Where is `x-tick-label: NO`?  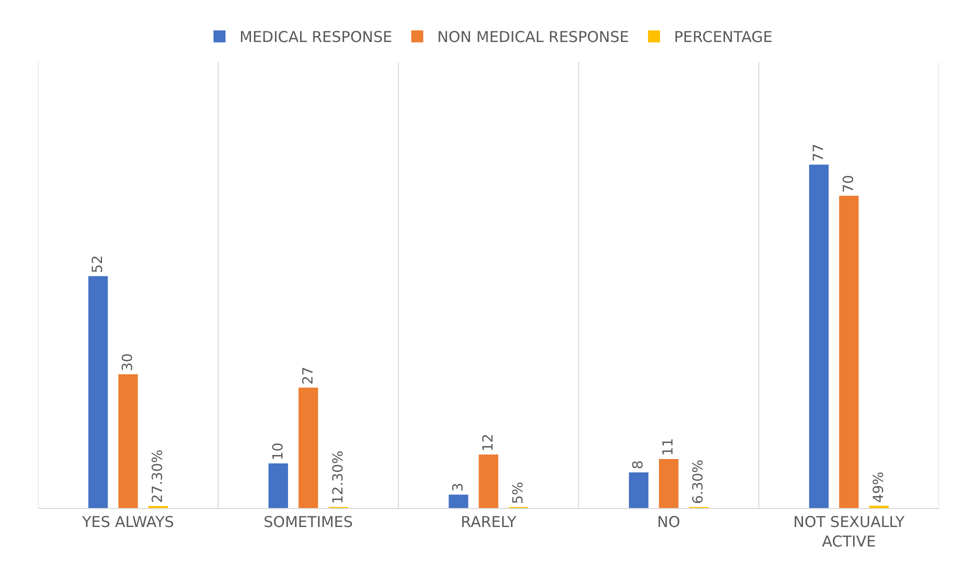
x-tick-label: NO is located at coordinates (668, 522).